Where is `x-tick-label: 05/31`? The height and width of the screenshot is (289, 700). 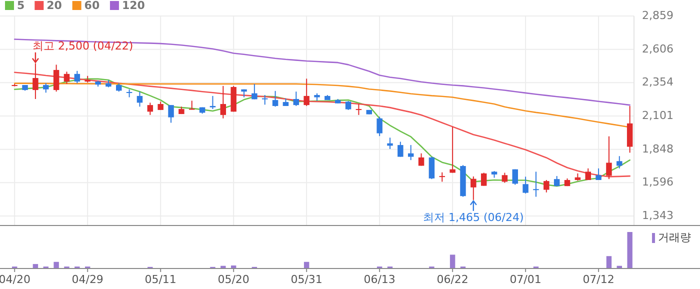
x-tick-label: 05/31 is located at coordinates (306, 279).